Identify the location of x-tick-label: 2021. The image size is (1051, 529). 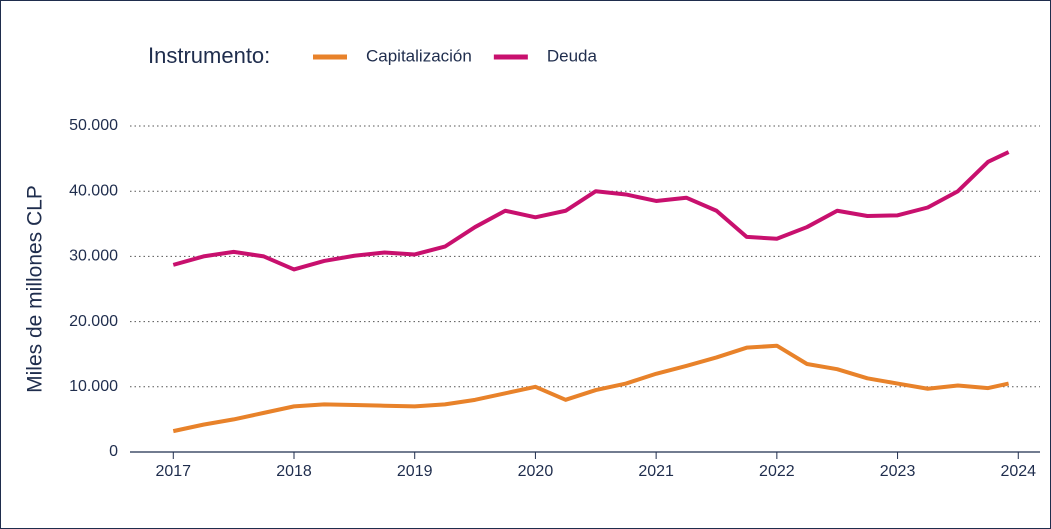
(656, 471).